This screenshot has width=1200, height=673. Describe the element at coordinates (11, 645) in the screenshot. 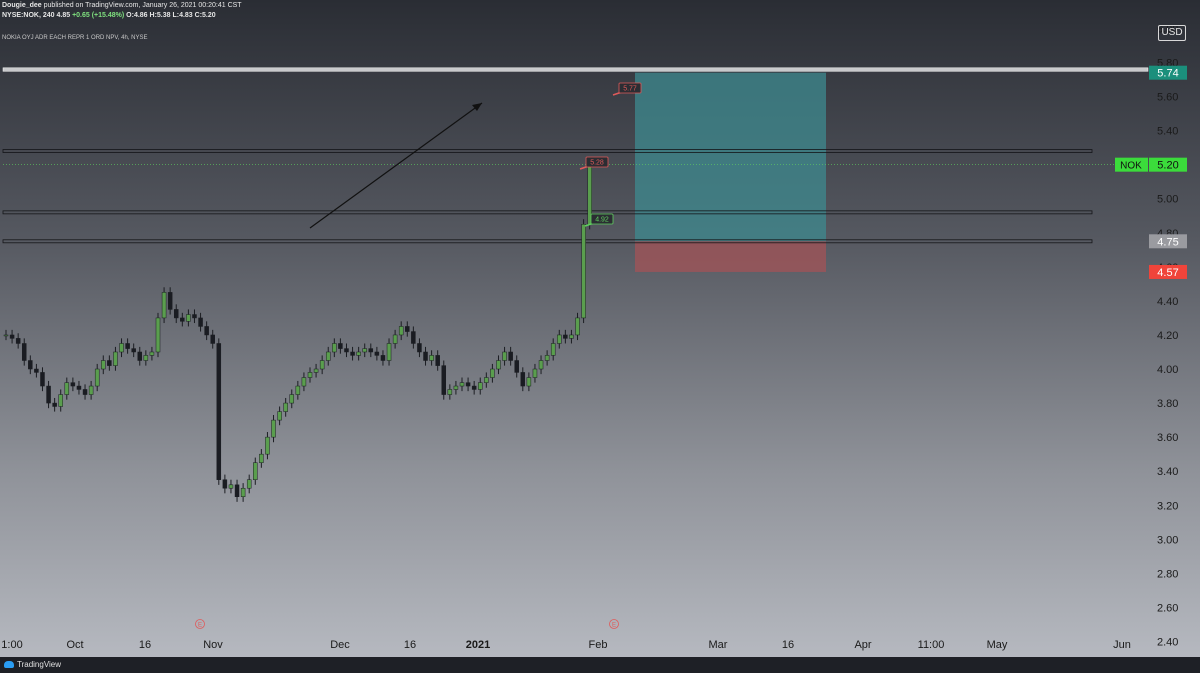

I see `x-tick-label: 1:00` at that location.